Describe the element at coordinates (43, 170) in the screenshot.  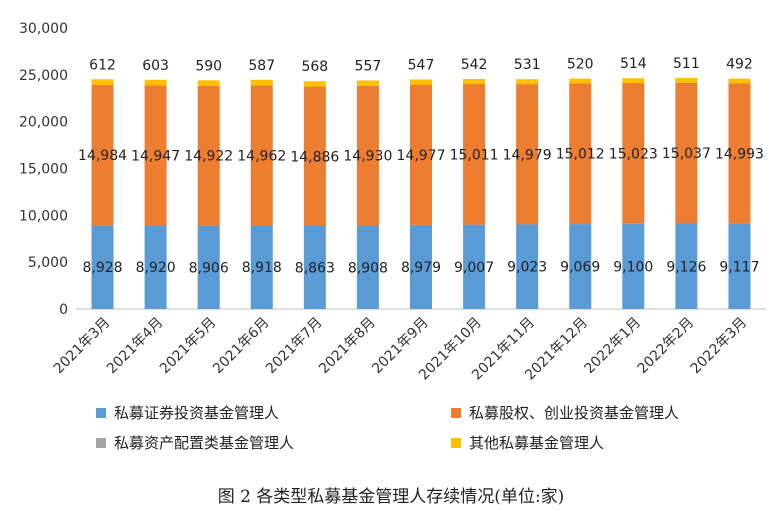
I see `y-tick-label: 15,000` at that location.